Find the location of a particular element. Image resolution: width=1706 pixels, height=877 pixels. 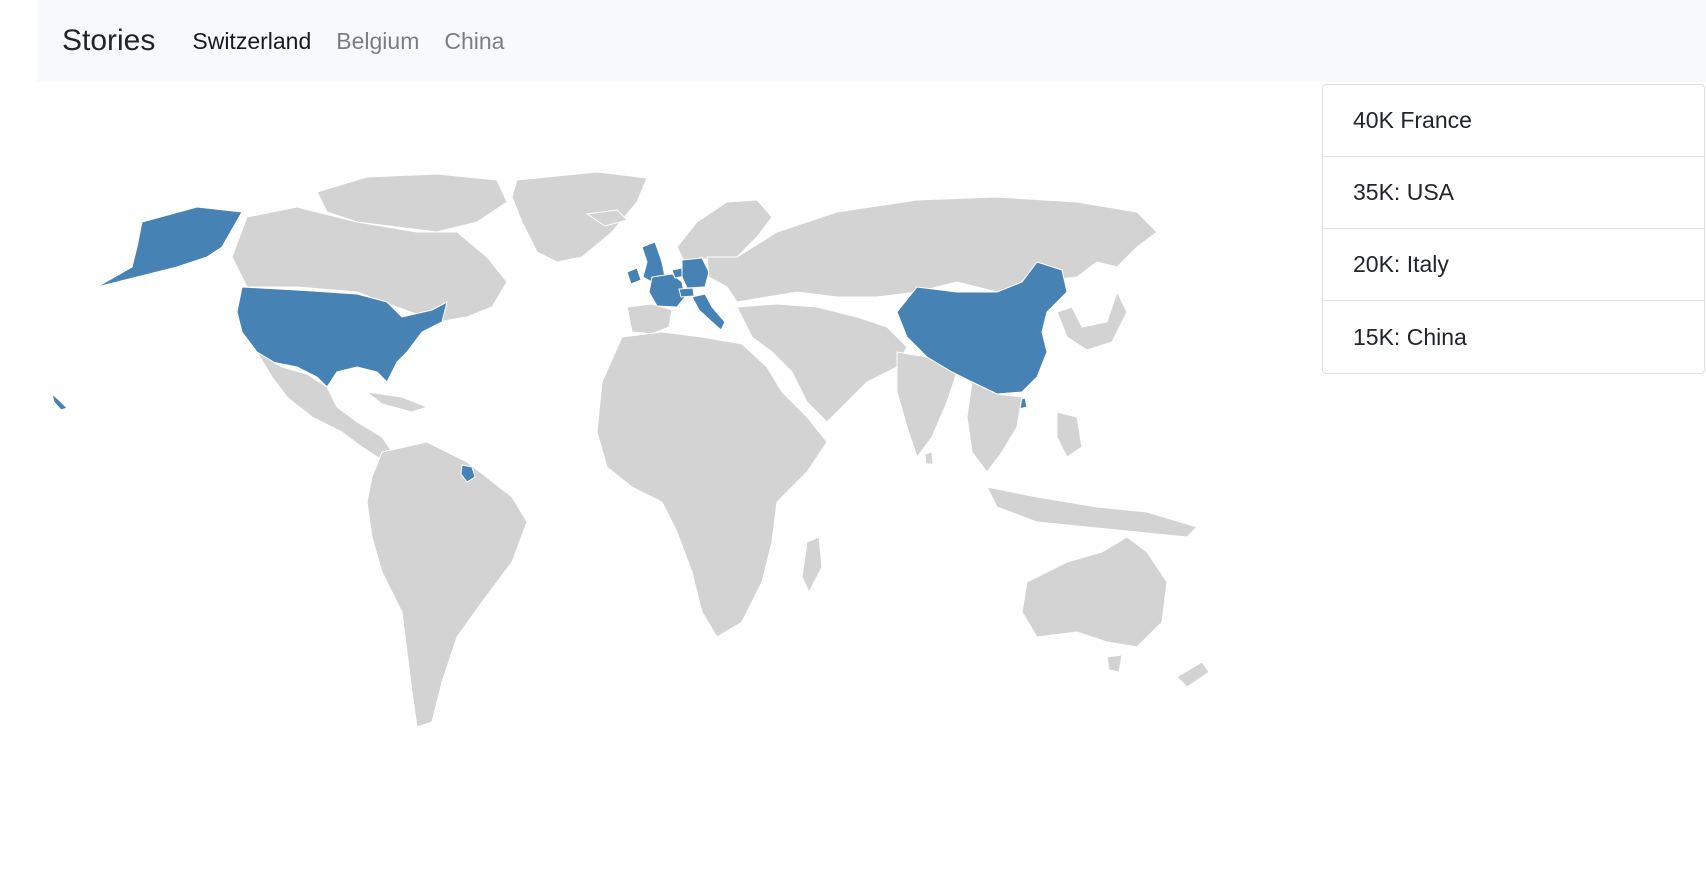

caribbean is located at coordinates (397, 402).